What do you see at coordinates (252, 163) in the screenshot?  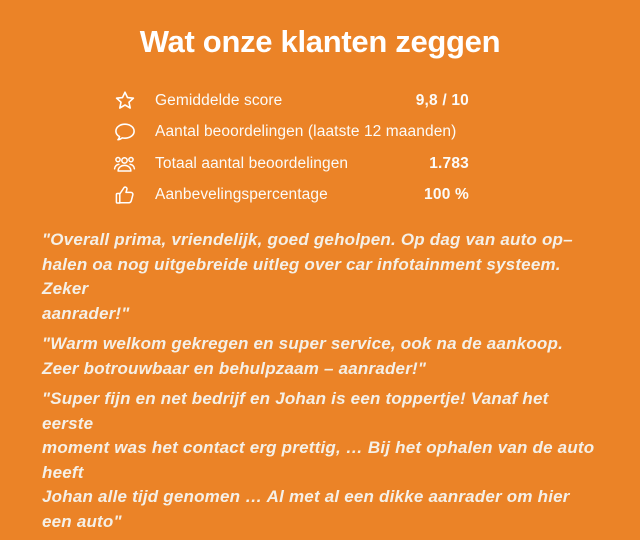 I see `stat-label: Totaal aantal beoordelingen` at bounding box center [252, 163].